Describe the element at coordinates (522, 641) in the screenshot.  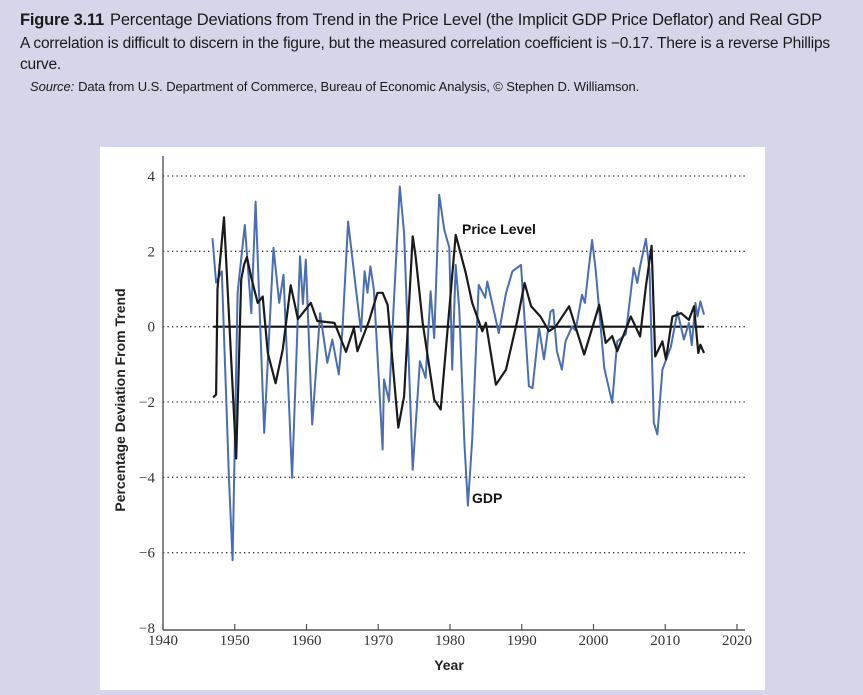
I see `x-tick-label: 1990` at that location.